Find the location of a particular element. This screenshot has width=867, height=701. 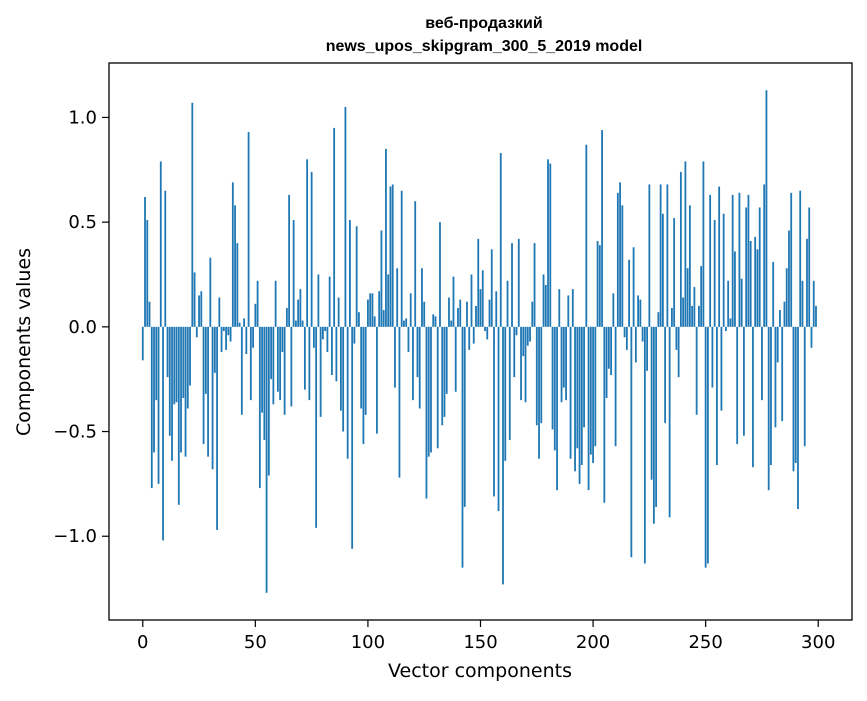

y-tick-label: −1.0 is located at coordinates (75, 536).